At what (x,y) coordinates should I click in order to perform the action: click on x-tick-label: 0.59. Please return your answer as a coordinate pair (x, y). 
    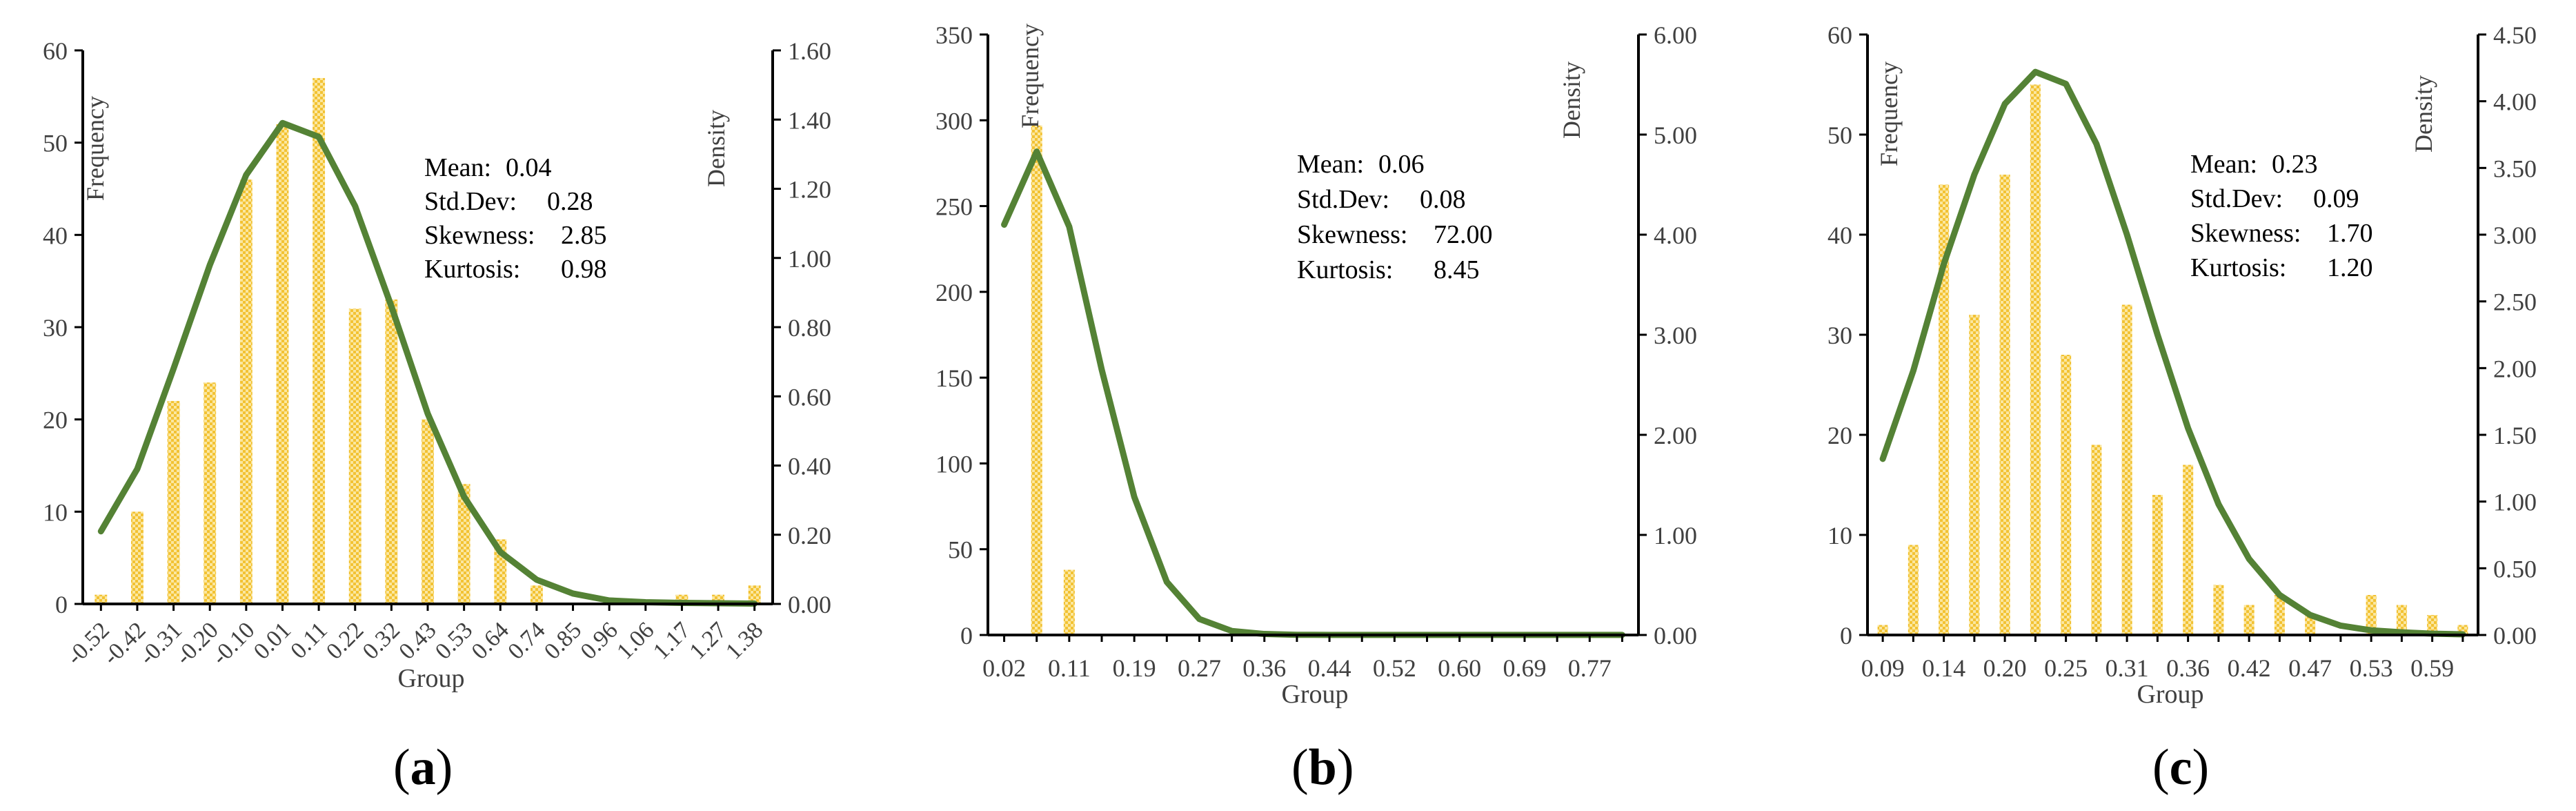
    Looking at the image, I should click on (2432, 668).